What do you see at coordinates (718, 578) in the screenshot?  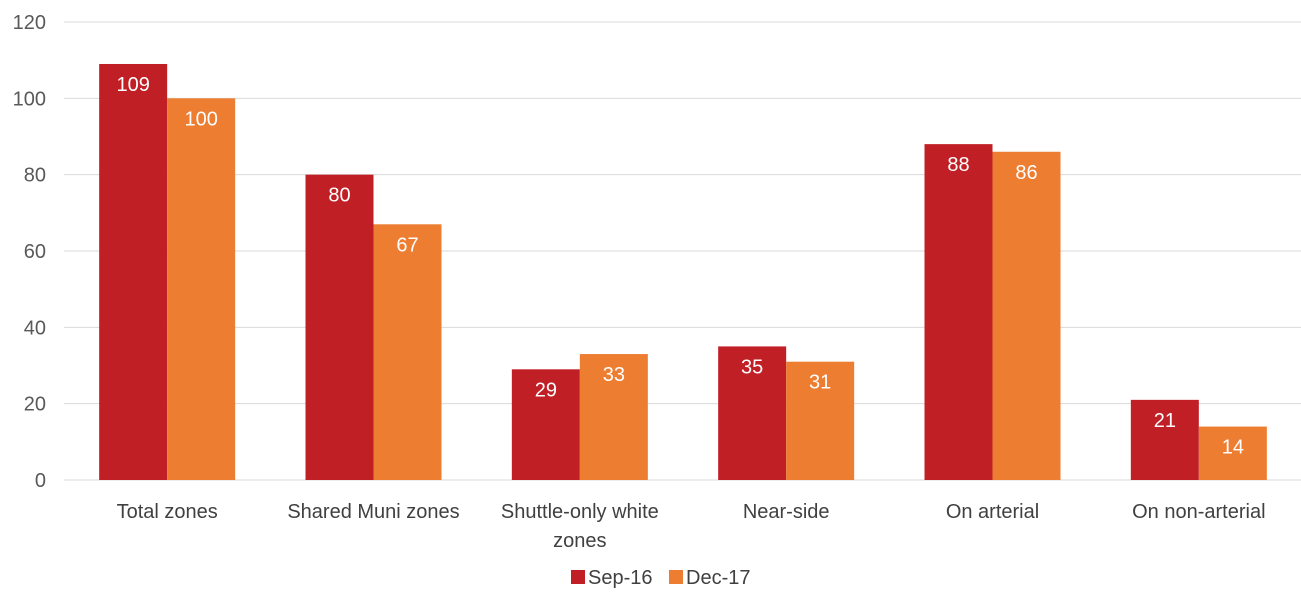 I see `legend-label: Dec-17` at bounding box center [718, 578].